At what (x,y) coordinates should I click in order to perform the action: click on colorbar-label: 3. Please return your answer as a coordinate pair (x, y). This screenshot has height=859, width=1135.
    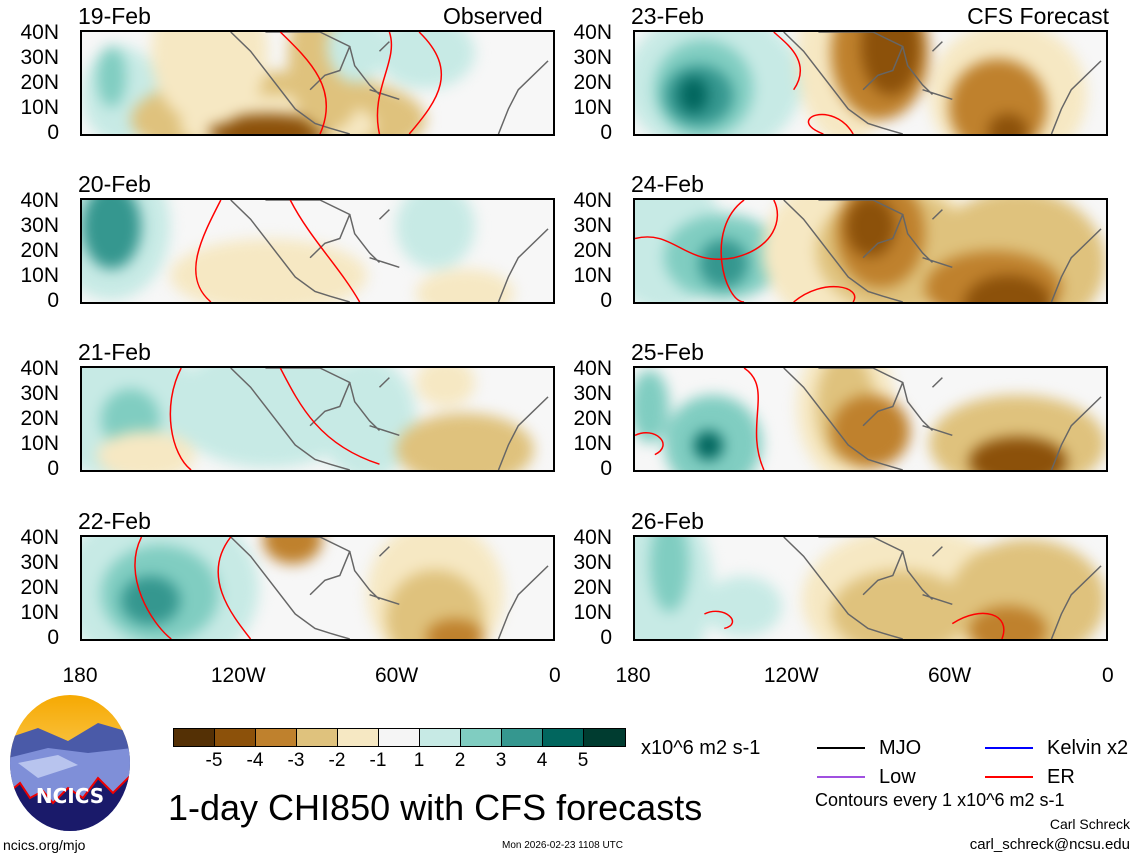
    Looking at the image, I should click on (501, 760).